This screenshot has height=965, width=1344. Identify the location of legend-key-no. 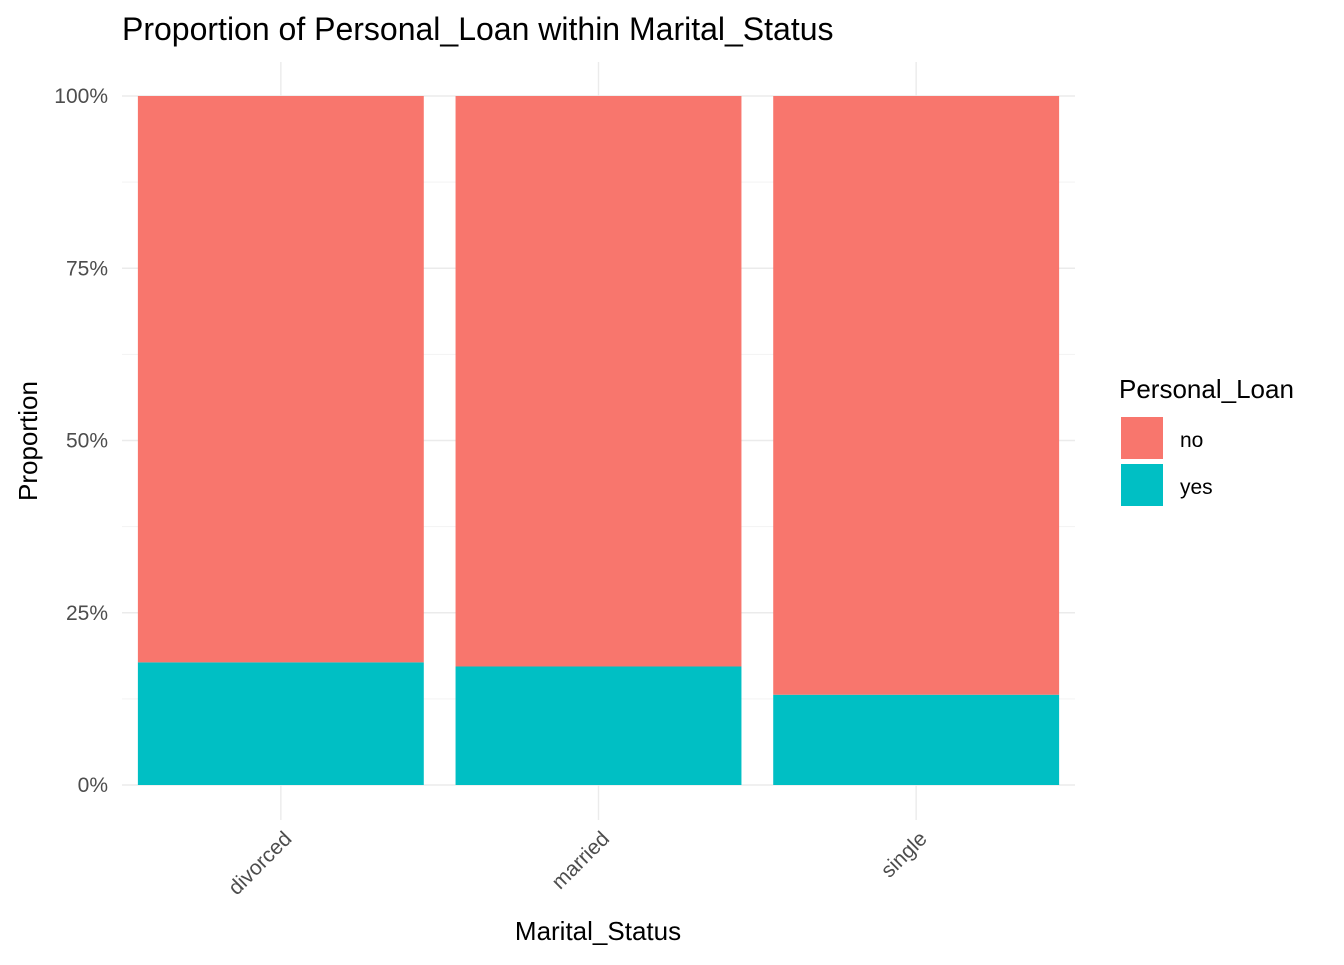
(1142, 438).